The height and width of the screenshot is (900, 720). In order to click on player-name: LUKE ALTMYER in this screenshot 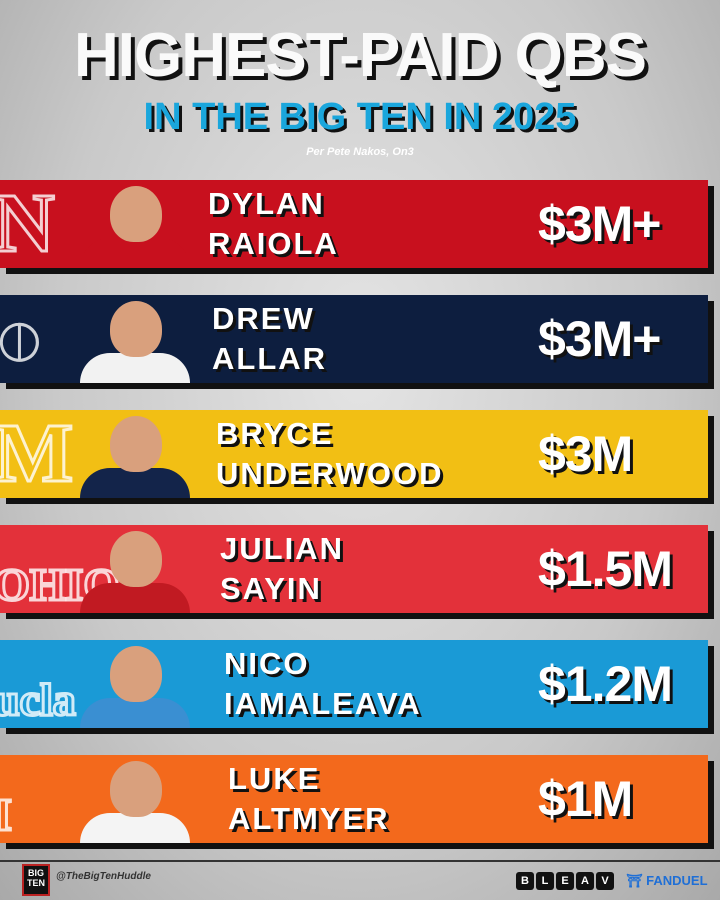, I will do `click(309, 798)`.